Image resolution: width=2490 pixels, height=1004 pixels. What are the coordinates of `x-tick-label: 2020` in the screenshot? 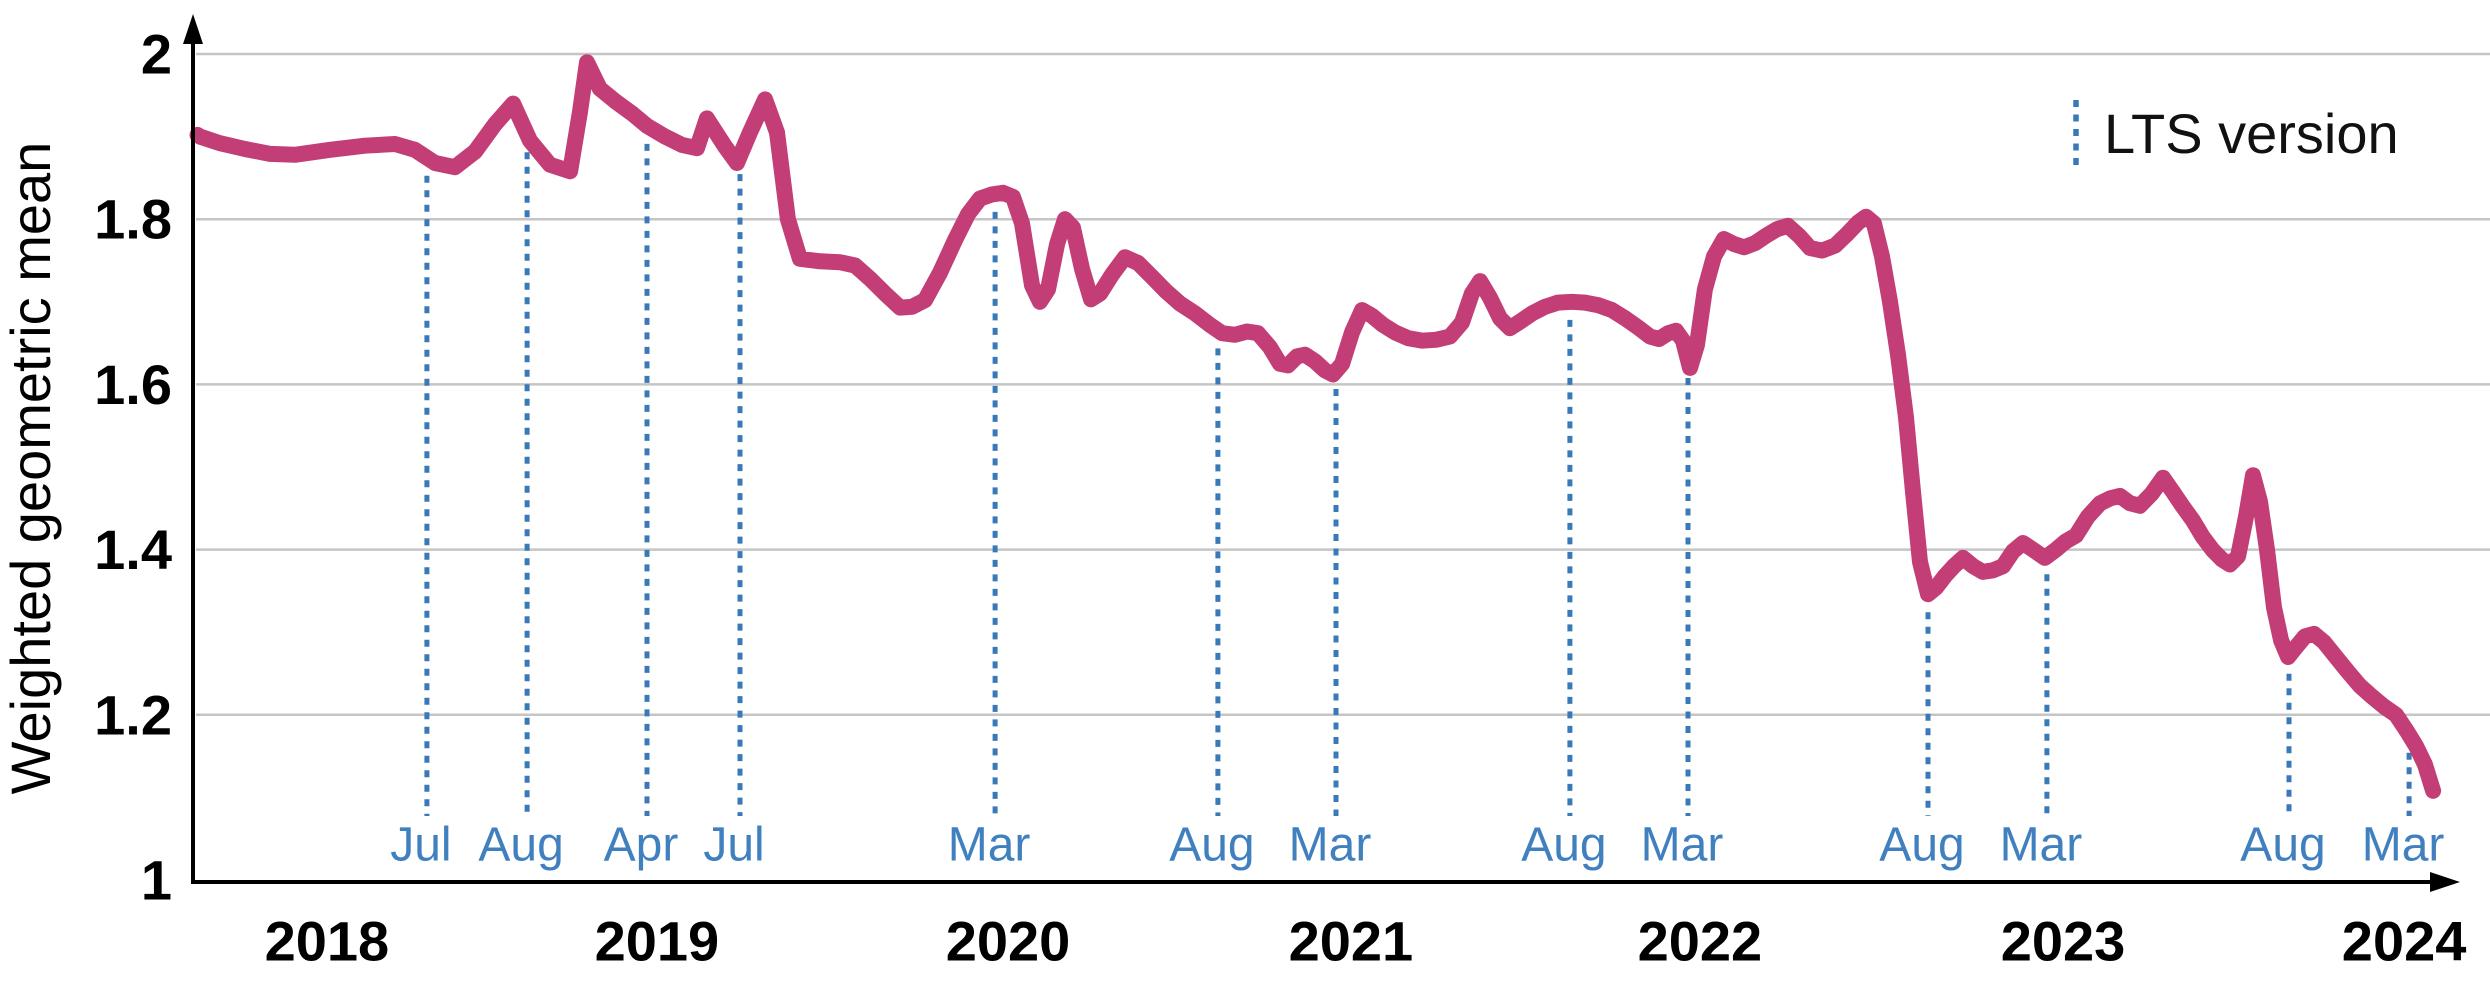 It's located at (1008, 941).